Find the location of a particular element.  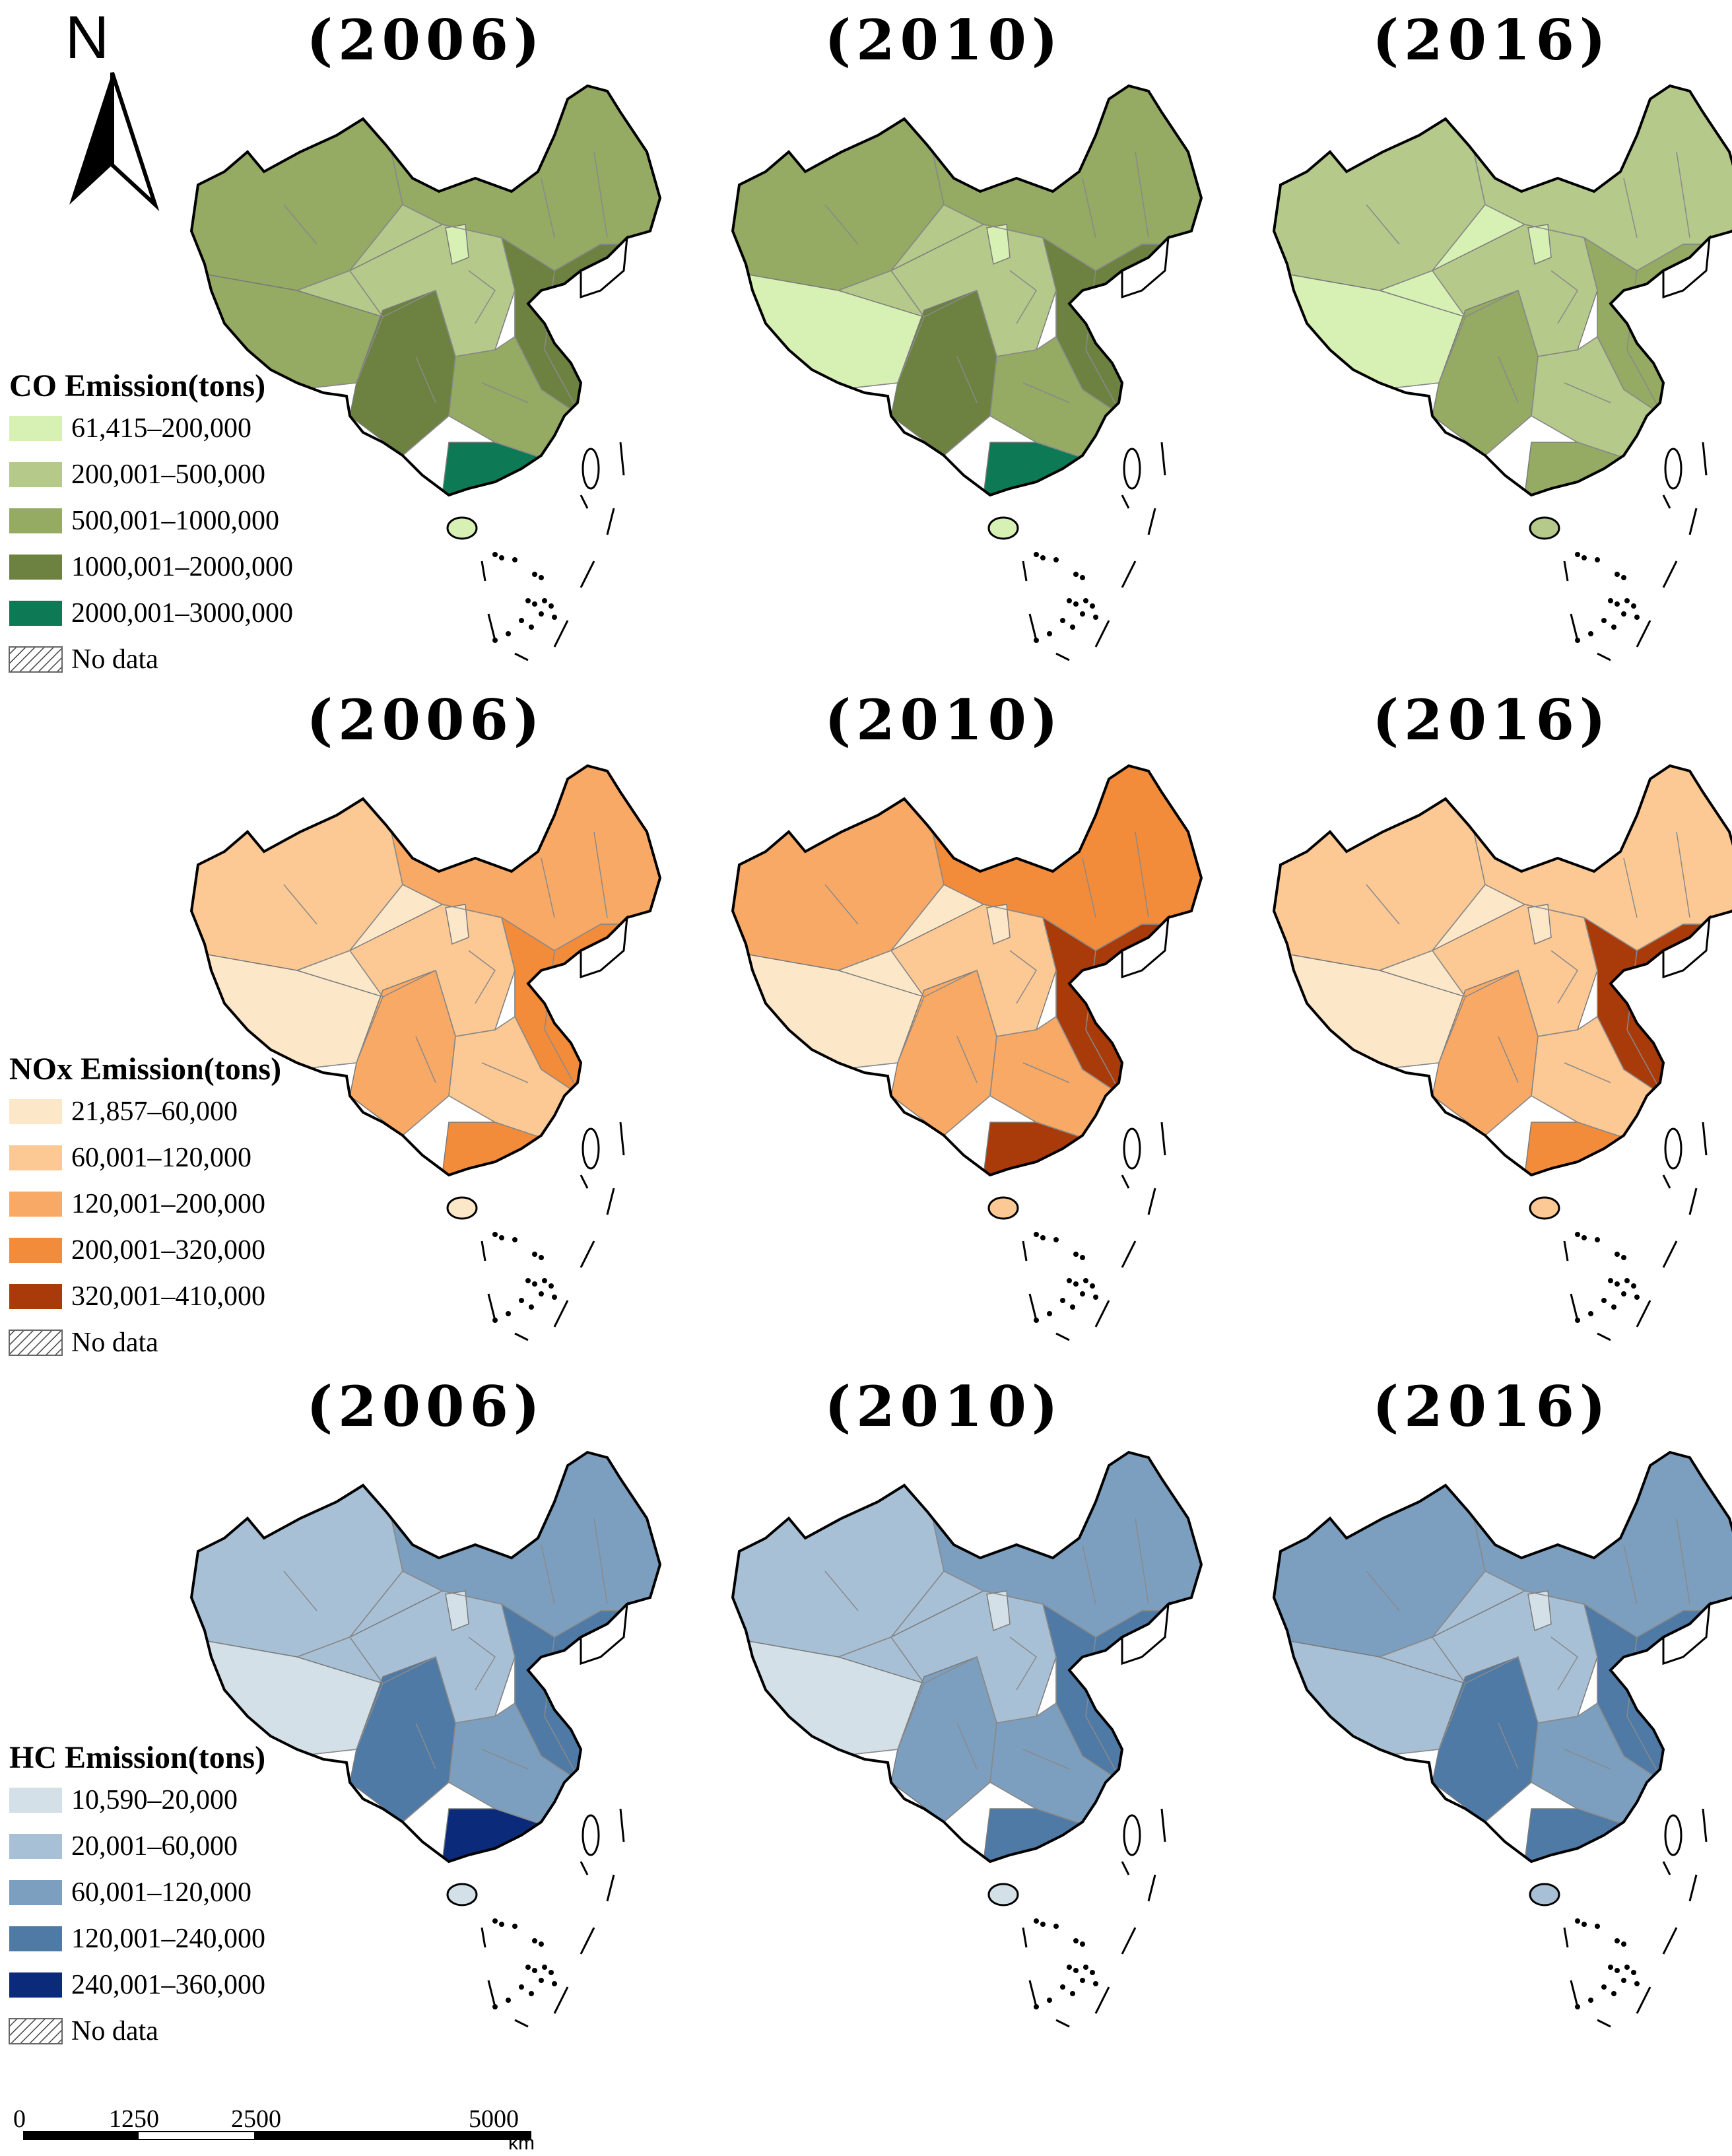

year-label-nox-0: (2006) is located at coordinates (425, 720).